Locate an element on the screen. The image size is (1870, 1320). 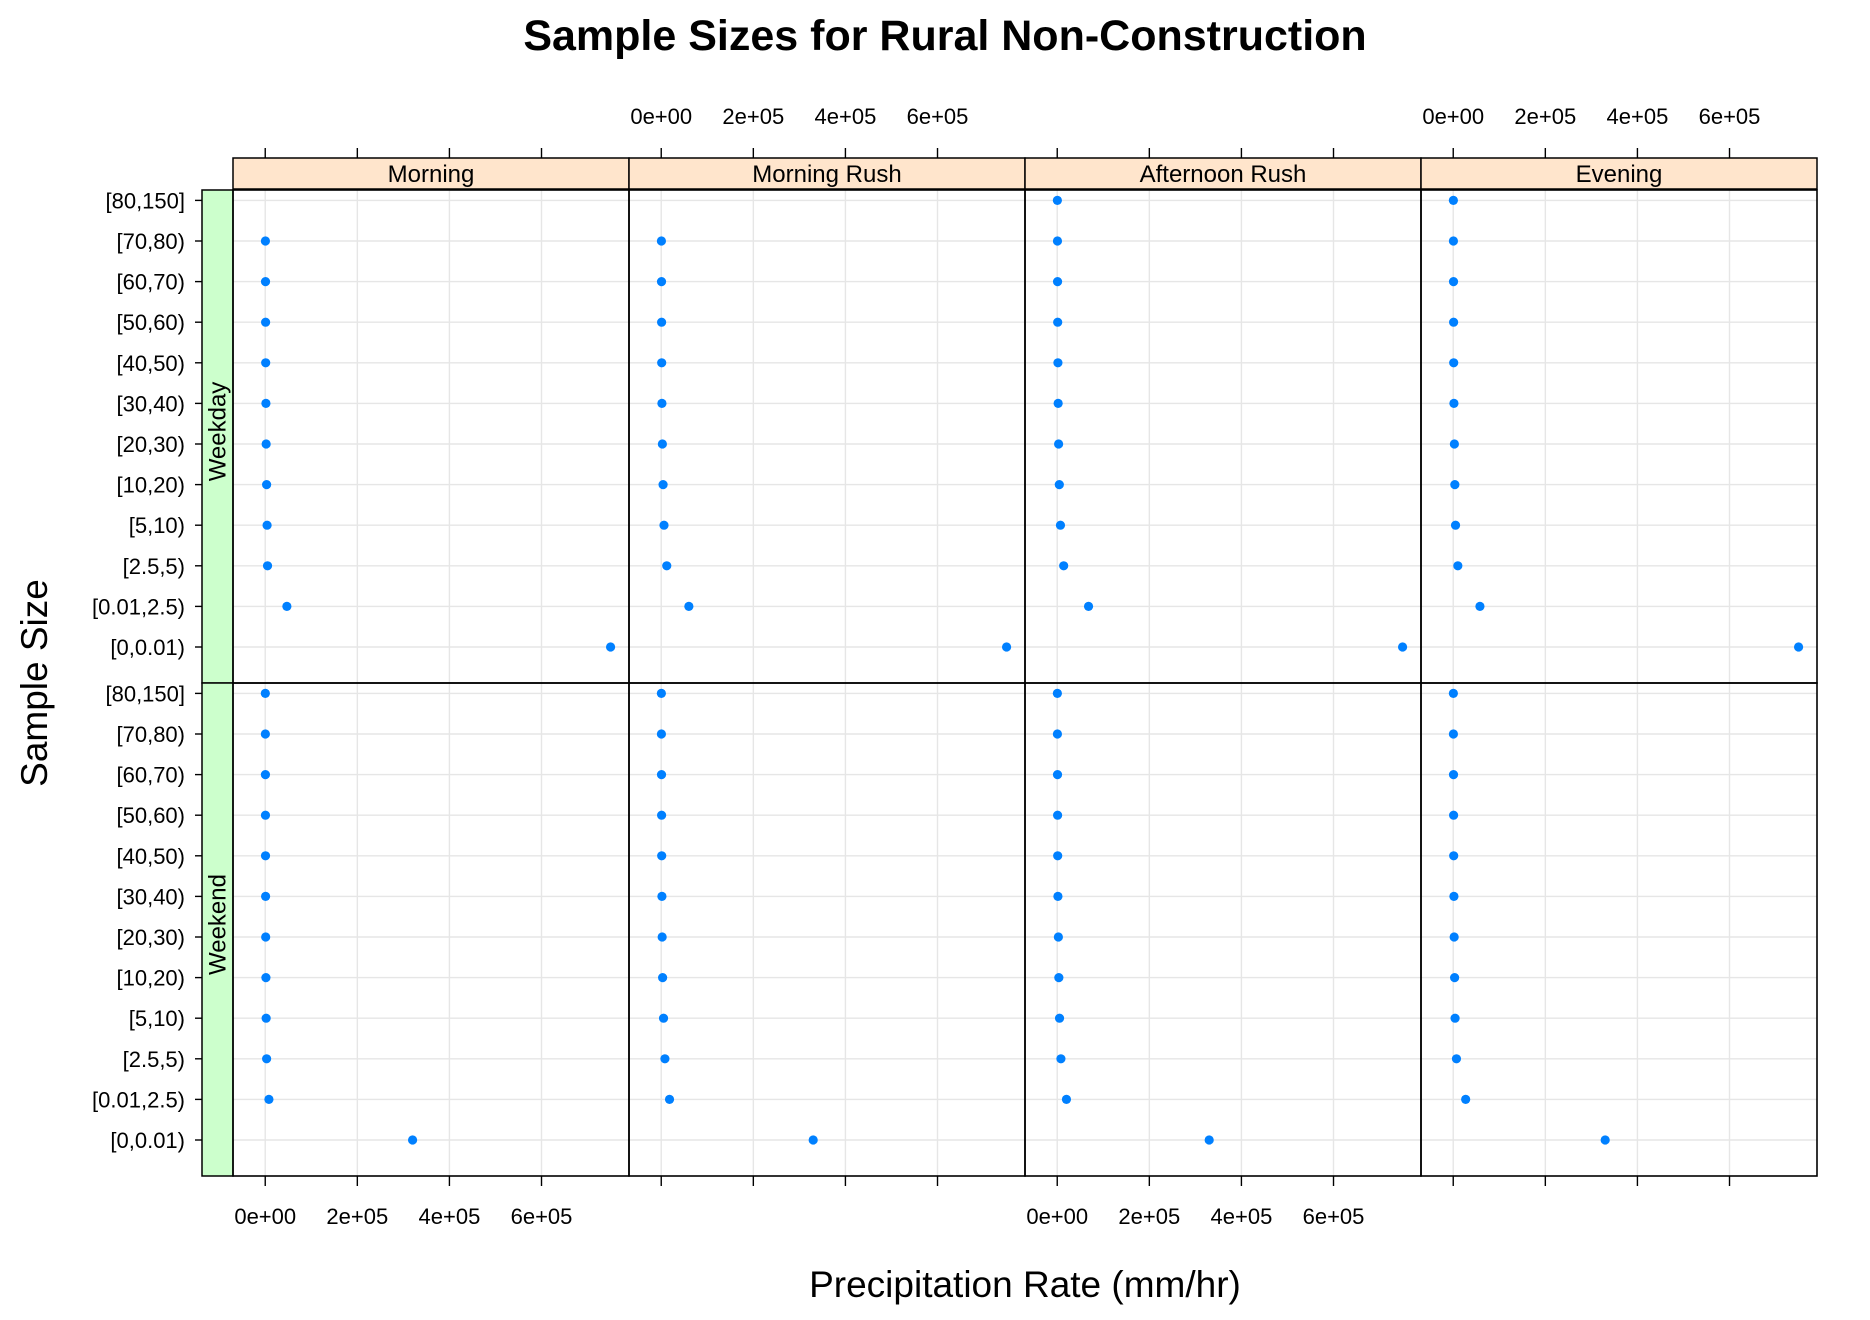
y-tick-label-weekend-70-80: [70,80) is located at coordinates (151, 734).